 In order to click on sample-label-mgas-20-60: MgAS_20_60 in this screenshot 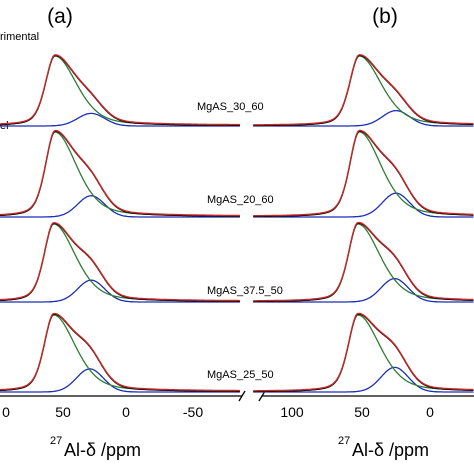, I will do `click(240, 200)`.